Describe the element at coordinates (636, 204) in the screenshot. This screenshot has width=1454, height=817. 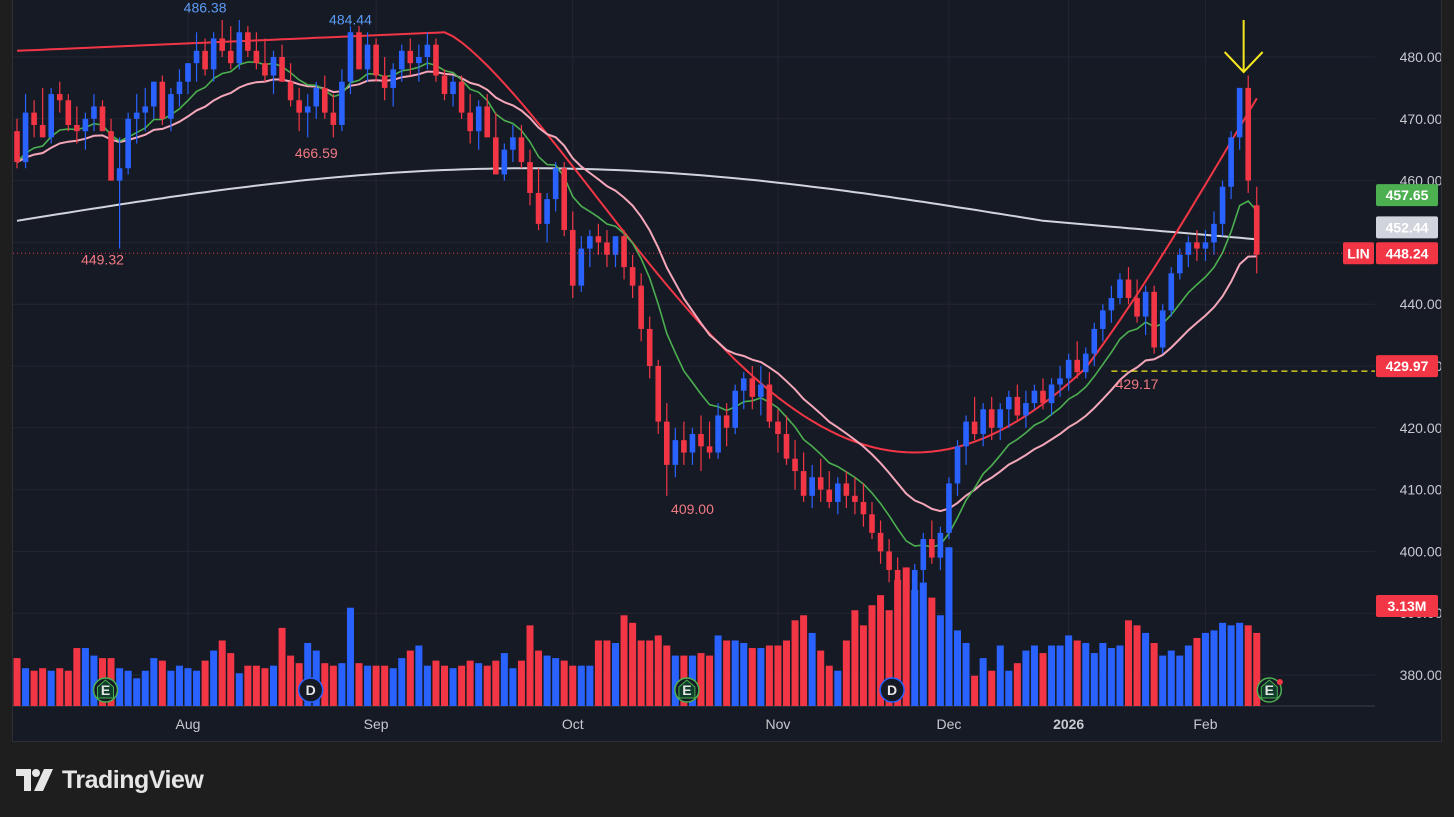
I see `ma-long-line` at that location.